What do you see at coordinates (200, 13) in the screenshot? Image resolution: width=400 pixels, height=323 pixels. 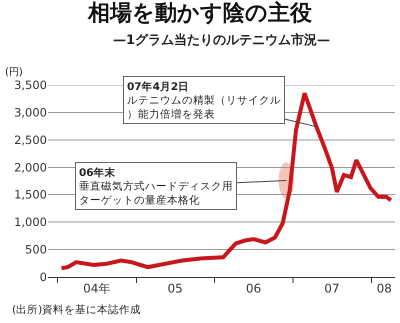 I see `chart-title: 相場を動かす陰の主役` at bounding box center [200, 13].